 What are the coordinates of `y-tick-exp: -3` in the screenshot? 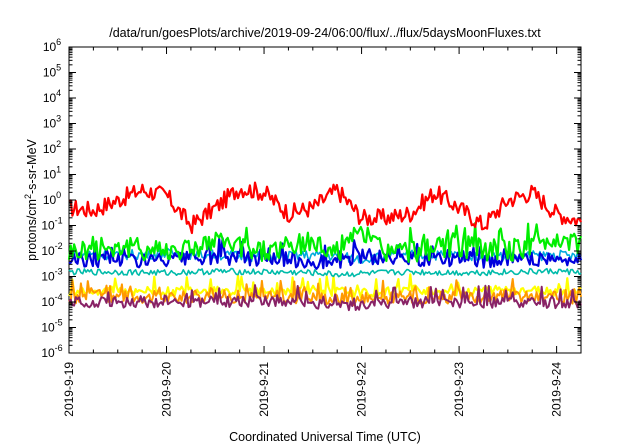 It's located at (59, 272).